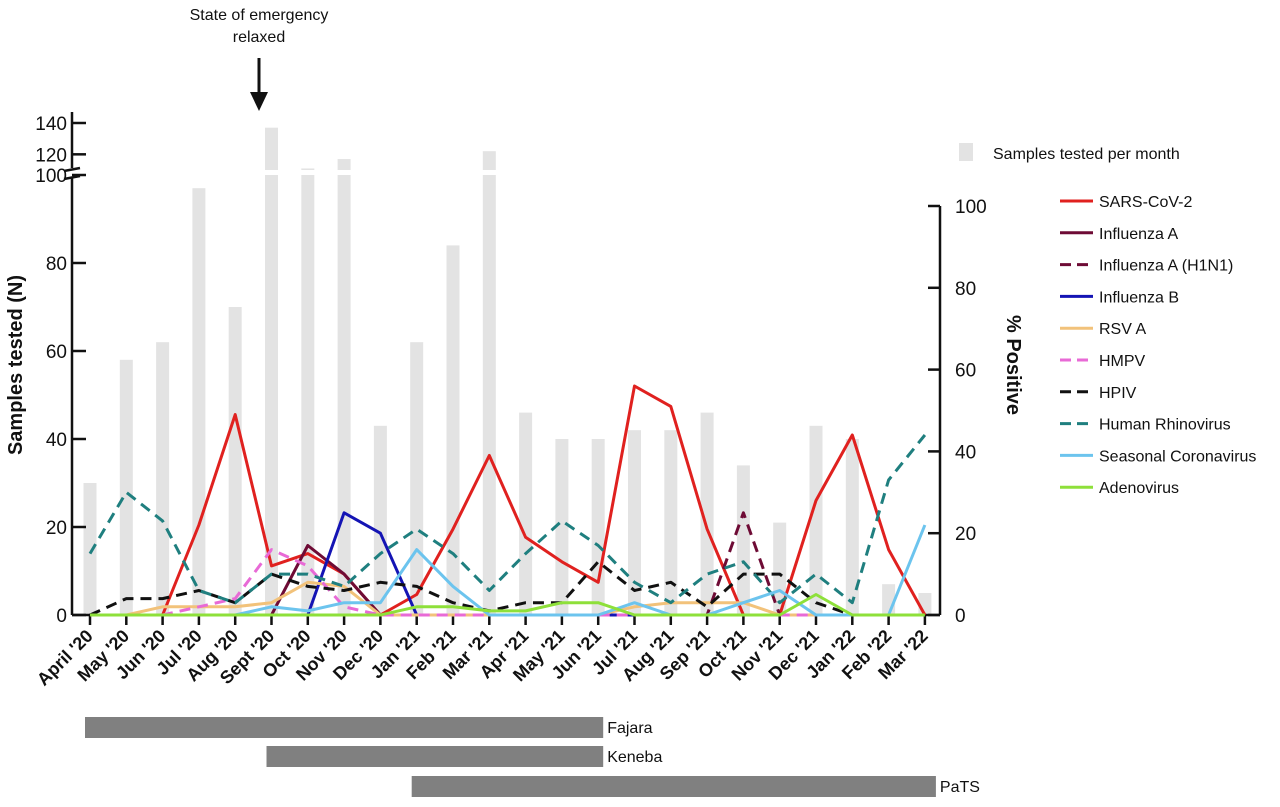 The width and height of the screenshot is (1280, 807). What do you see at coordinates (965, 371) in the screenshot?
I see `y2-tick-label-60: 60` at bounding box center [965, 371].